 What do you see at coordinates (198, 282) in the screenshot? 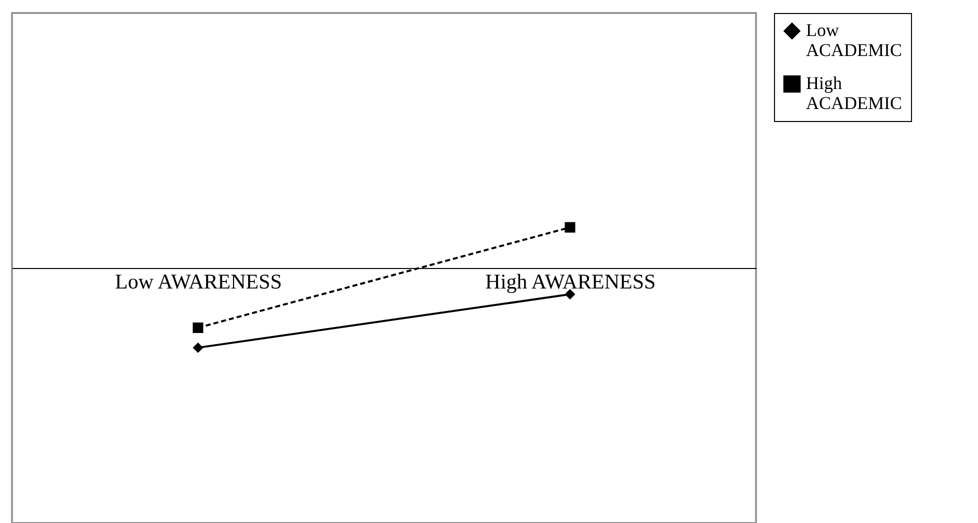
I see `x-tick-label: Low AWARENESS` at bounding box center [198, 282].